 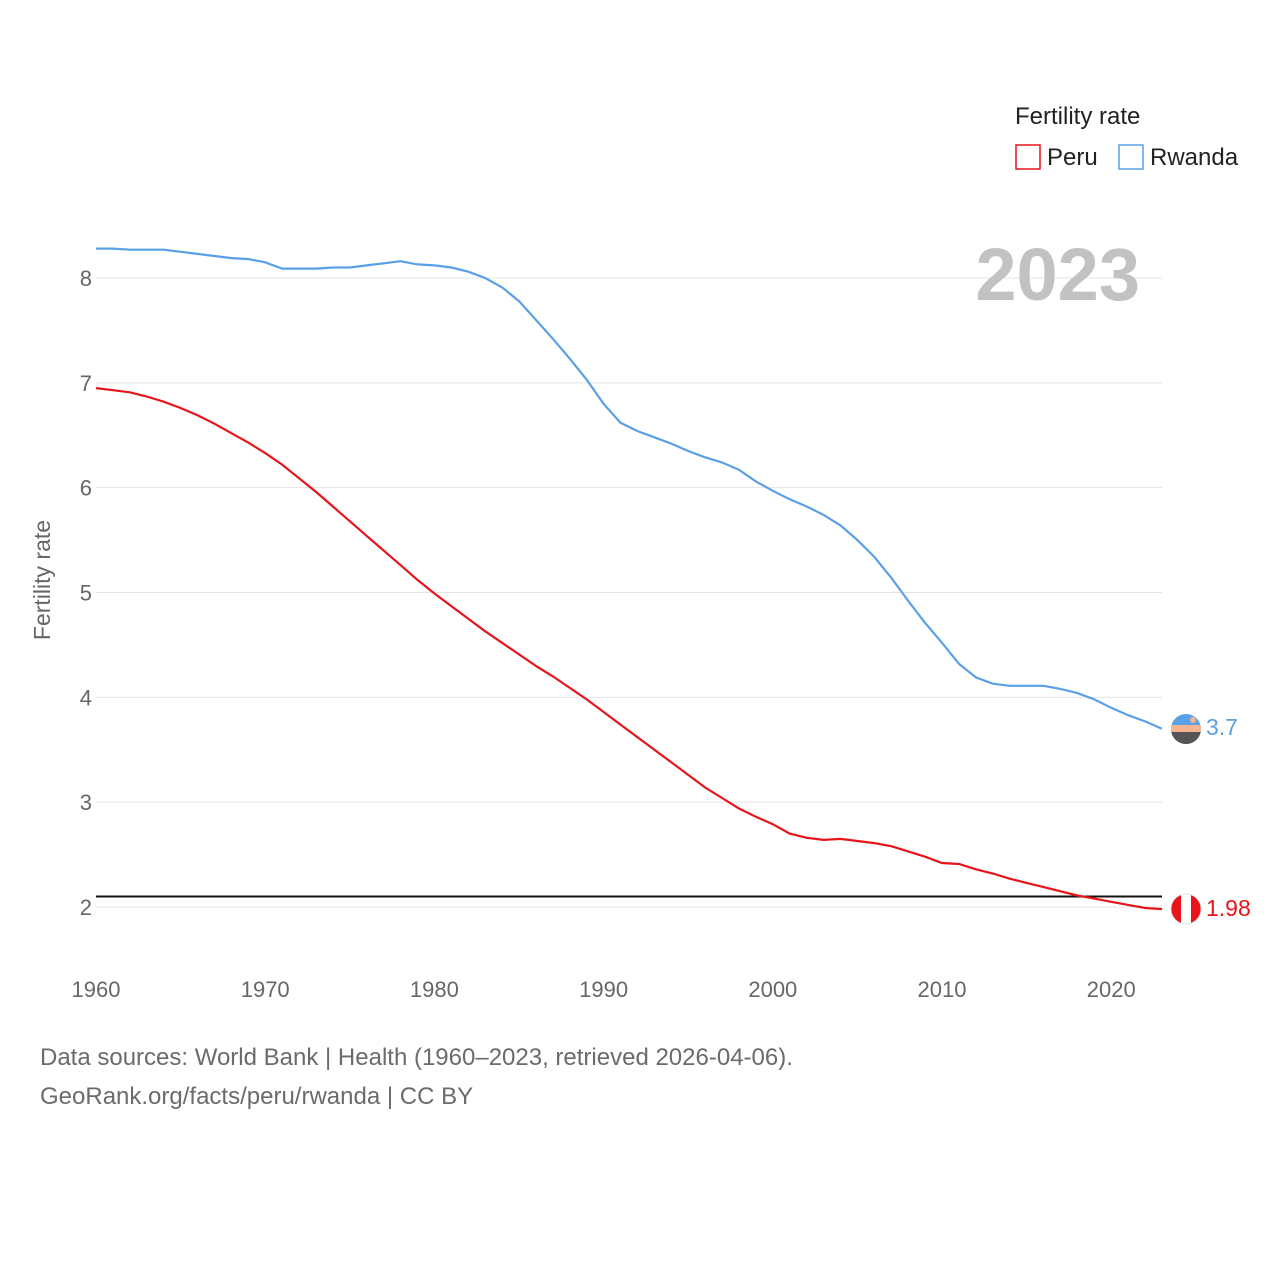 What do you see at coordinates (1028, 157) in the screenshot?
I see `legend-swatch-peru` at bounding box center [1028, 157].